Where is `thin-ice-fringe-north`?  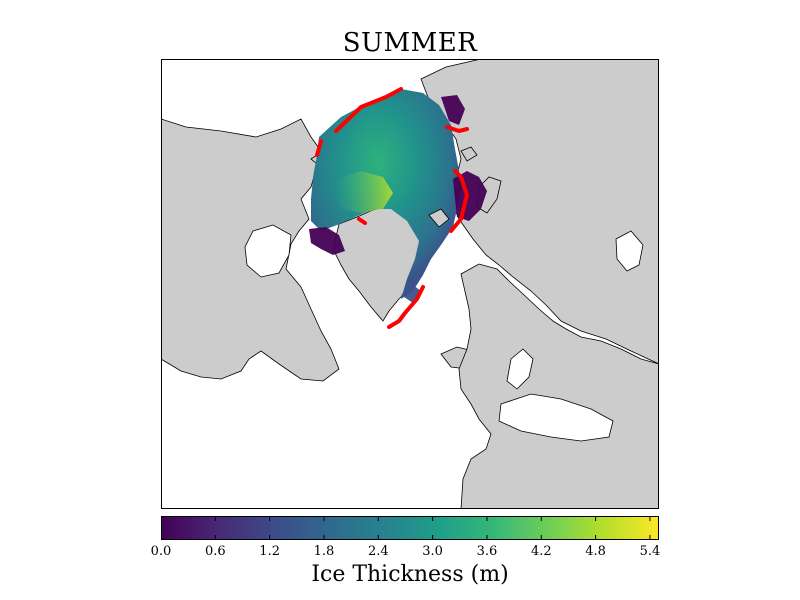 thin-ice-fringe-north is located at coordinates (453, 110).